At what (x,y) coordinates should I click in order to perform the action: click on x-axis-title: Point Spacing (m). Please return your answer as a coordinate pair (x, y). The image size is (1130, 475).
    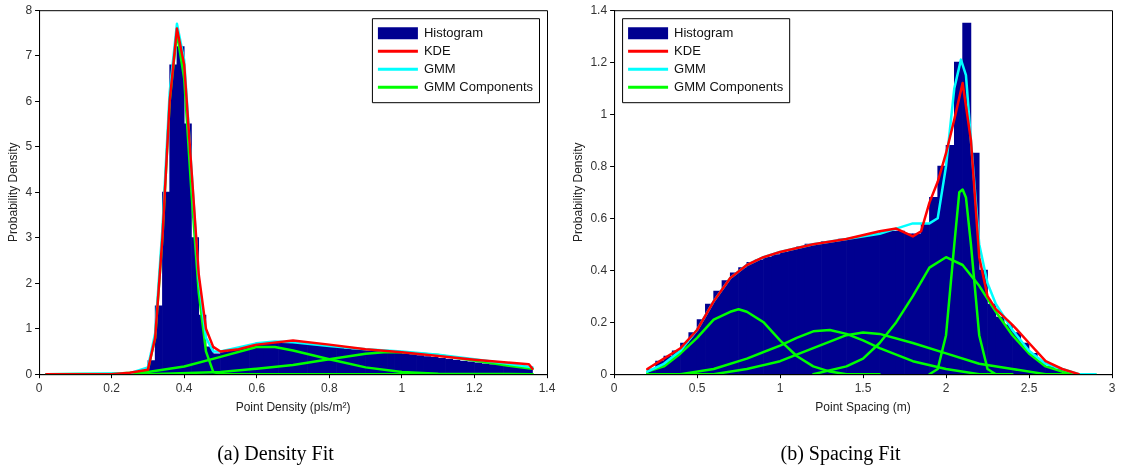
    Looking at the image, I should click on (863, 407).